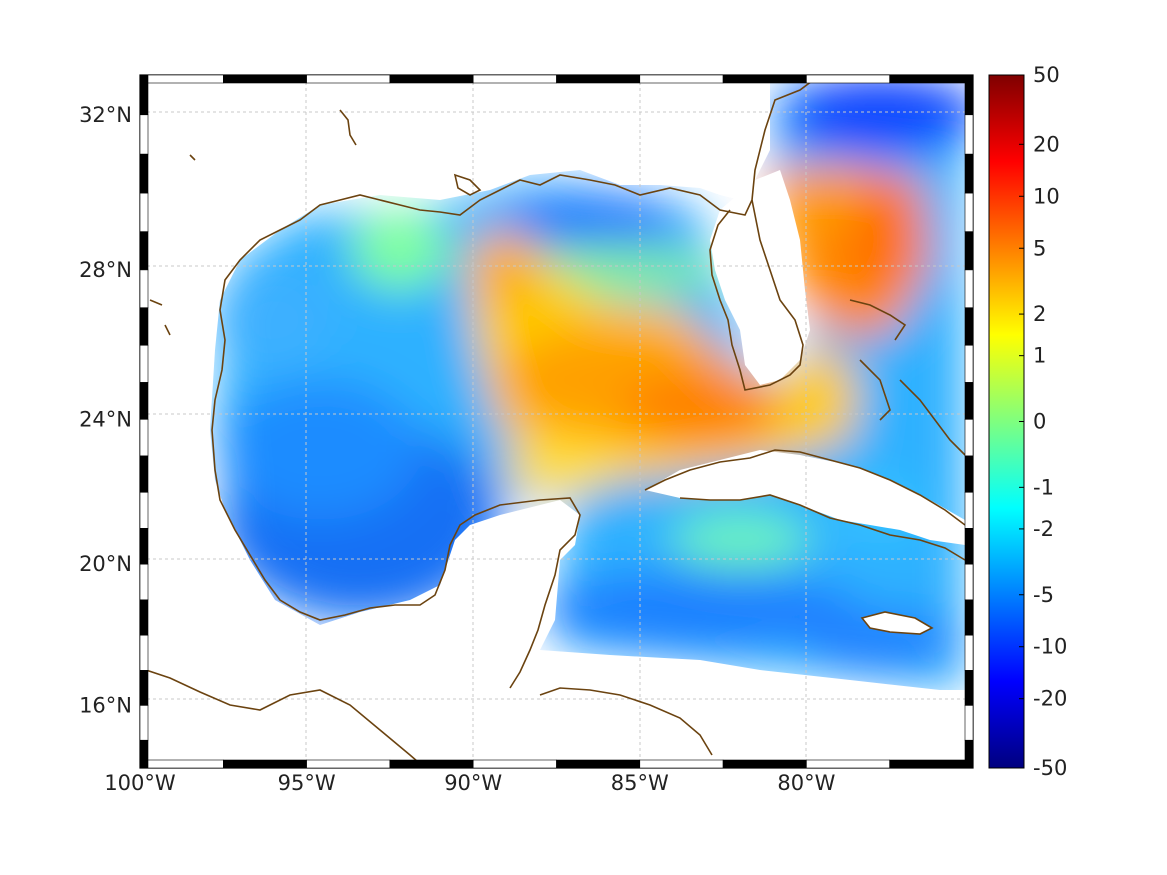 The height and width of the screenshot is (875, 1167). Describe the element at coordinates (1043, 487) in the screenshot. I see `colorbar-tick-label: -1` at that location.